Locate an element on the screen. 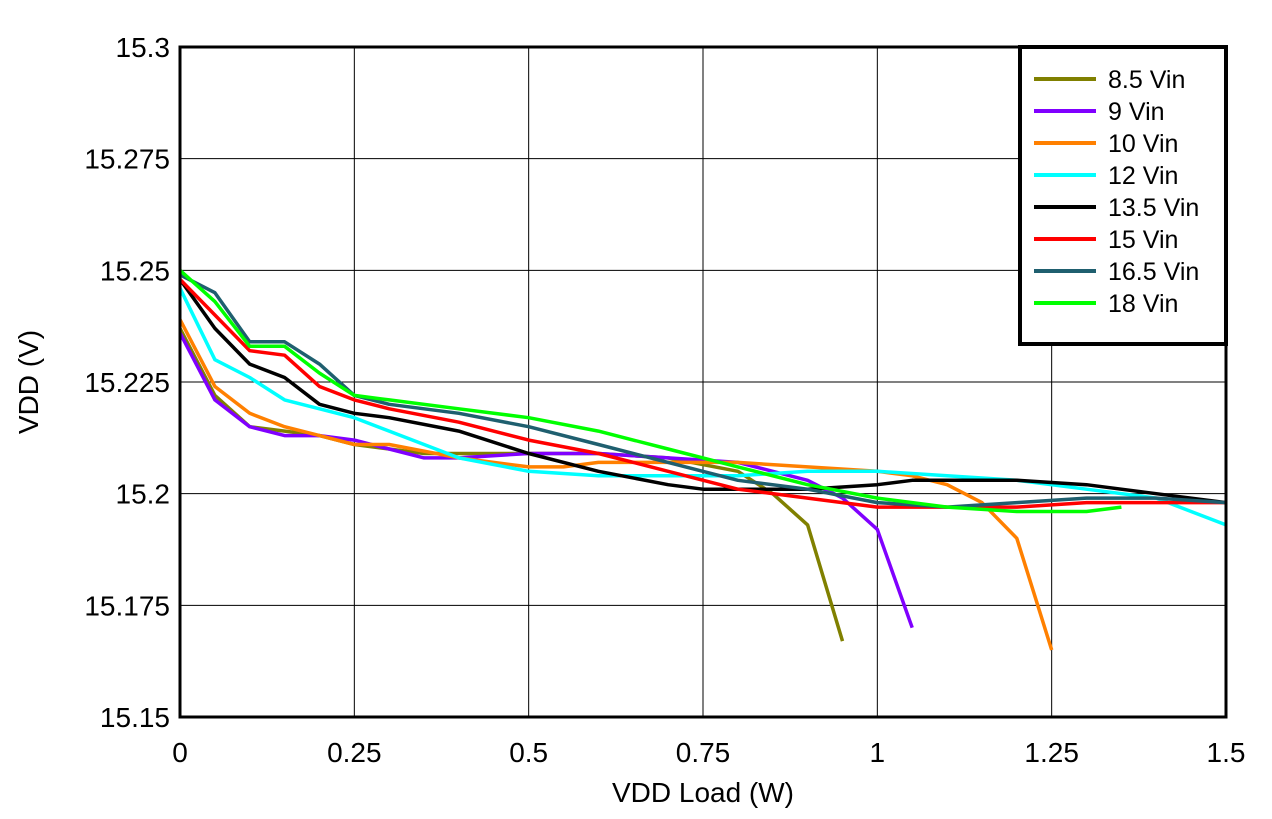  y-tick-label: 15.275 is located at coordinates (127, 159).